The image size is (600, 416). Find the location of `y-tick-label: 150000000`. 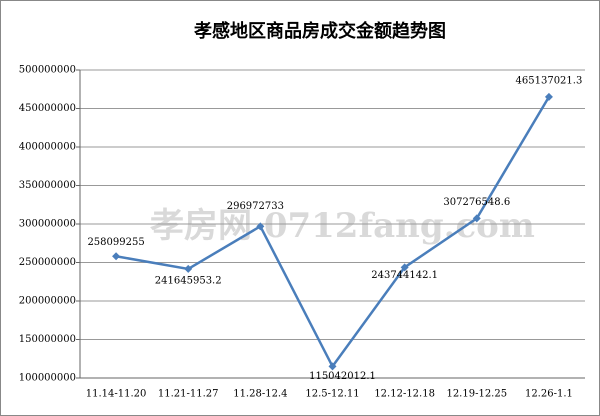

y-tick-label: 150000000 is located at coordinates (47, 339).